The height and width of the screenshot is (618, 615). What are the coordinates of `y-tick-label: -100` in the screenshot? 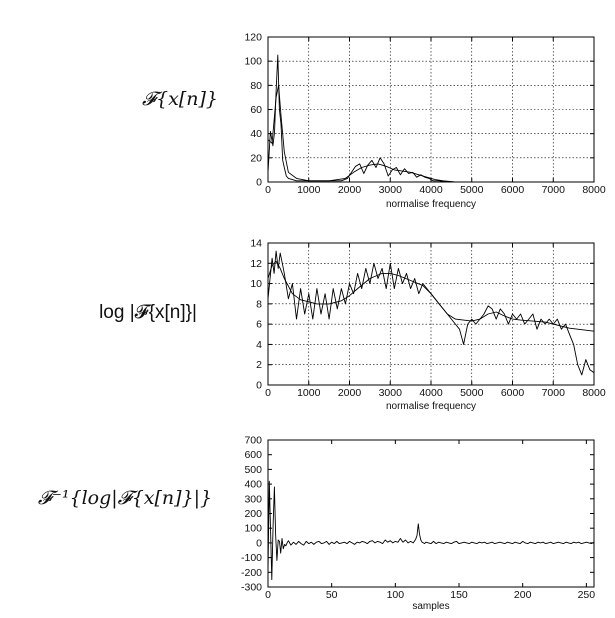 It's located at (251, 558).